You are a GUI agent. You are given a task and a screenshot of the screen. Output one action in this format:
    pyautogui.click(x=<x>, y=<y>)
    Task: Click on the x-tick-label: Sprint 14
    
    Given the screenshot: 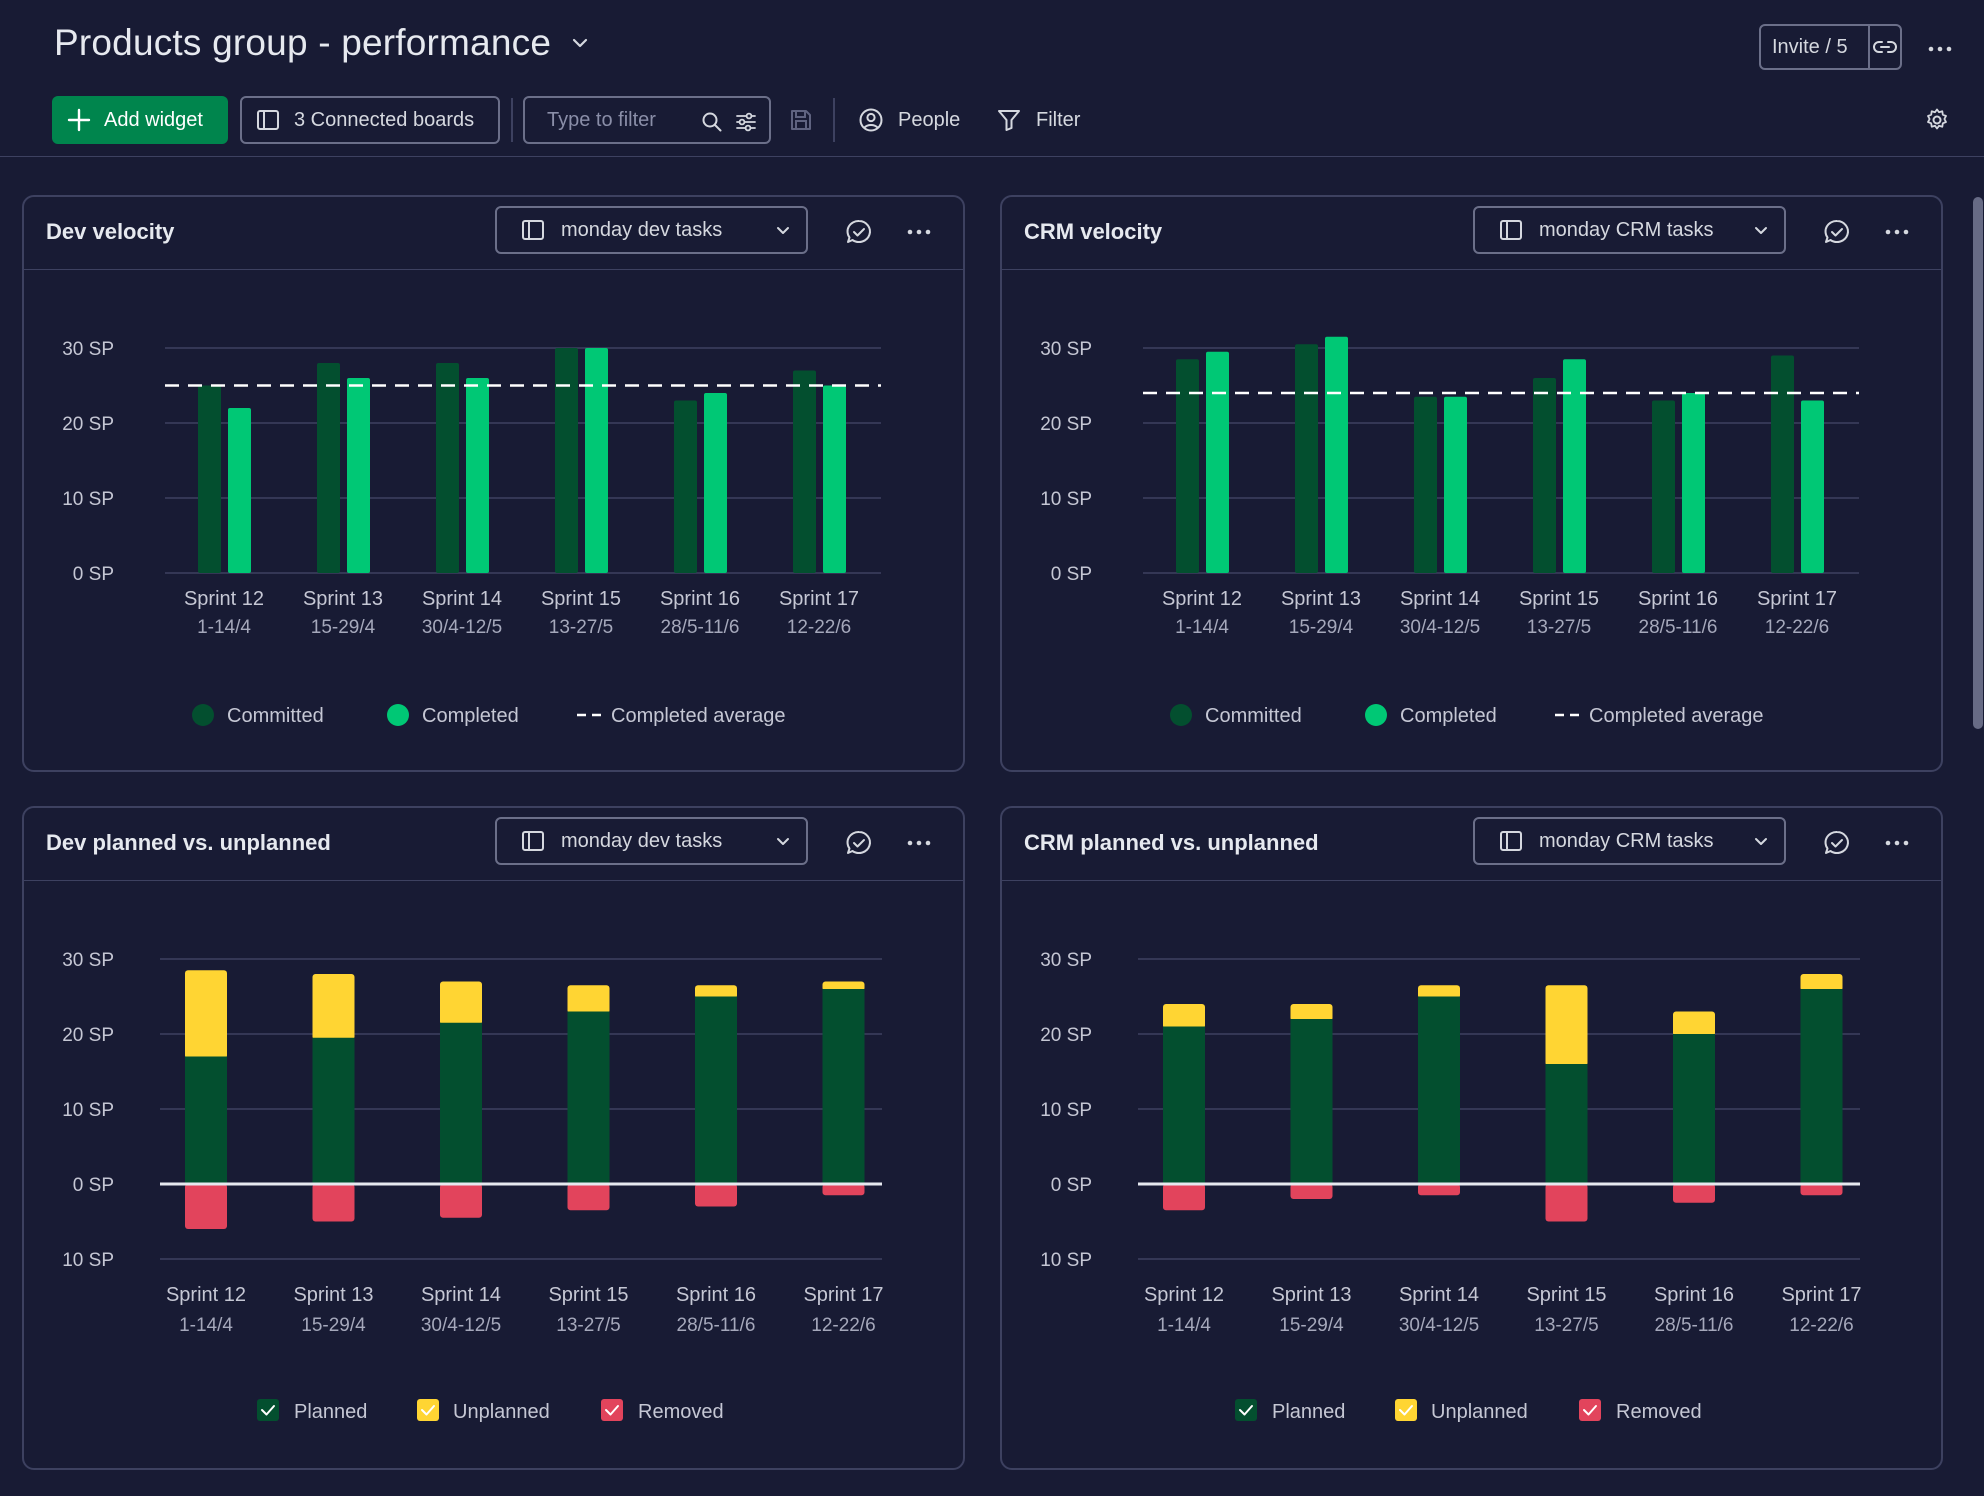 What is the action you would take?
    pyautogui.click(x=462, y=599)
    